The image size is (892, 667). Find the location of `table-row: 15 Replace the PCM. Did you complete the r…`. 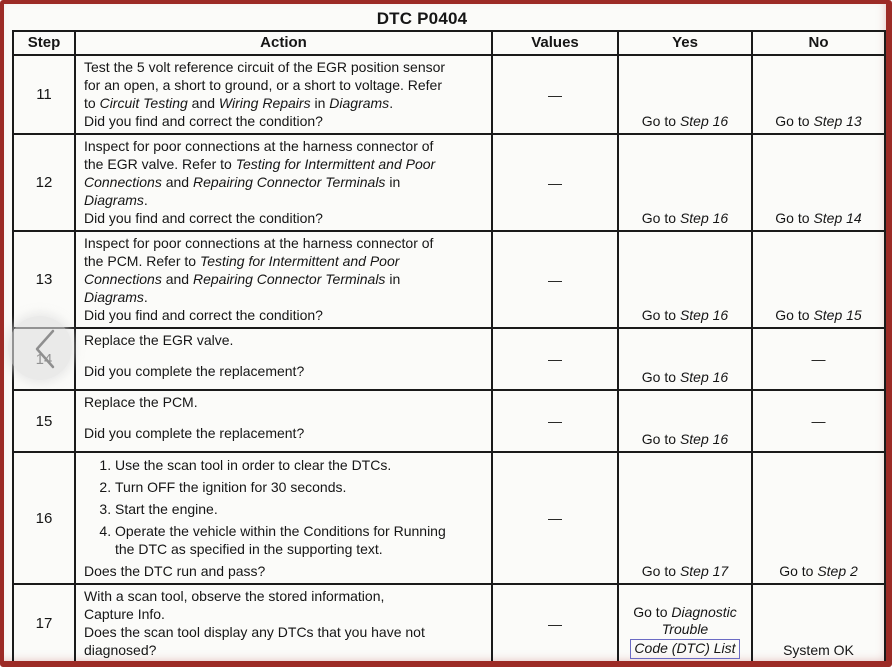

table-row: 15 Replace the PCM. Did you complete the r… is located at coordinates (449, 421).